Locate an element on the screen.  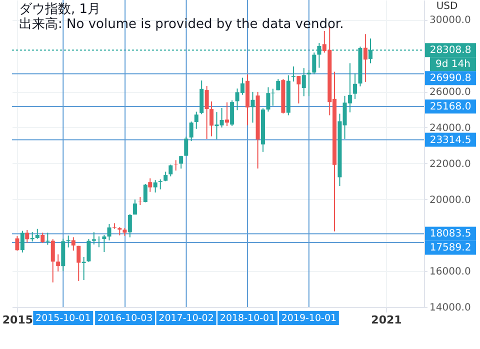
ref-line-label: 18083.5 is located at coordinates (451, 234).